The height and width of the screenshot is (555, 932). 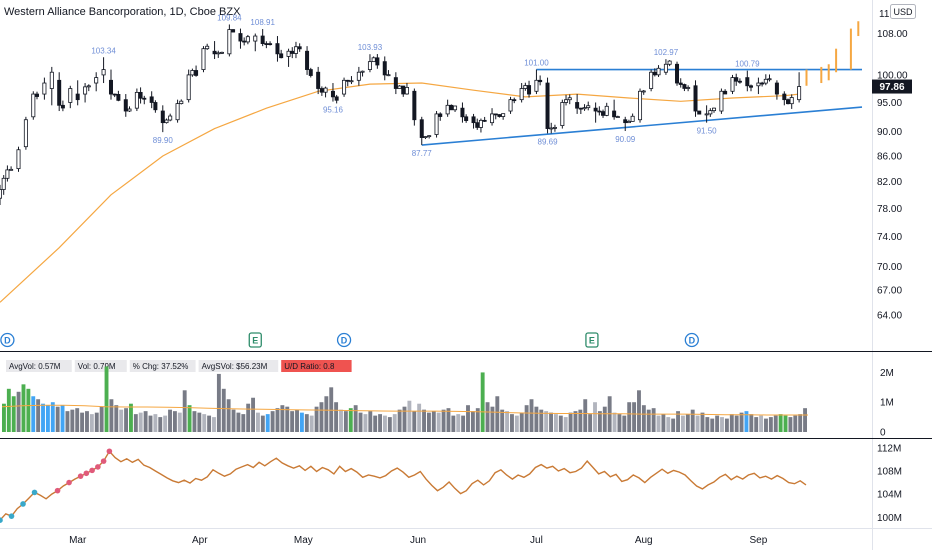 What do you see at coordinates (889, 471) in the screenshot?
I see `rs-tick-label: 108M` at bounding box center [889, 471].